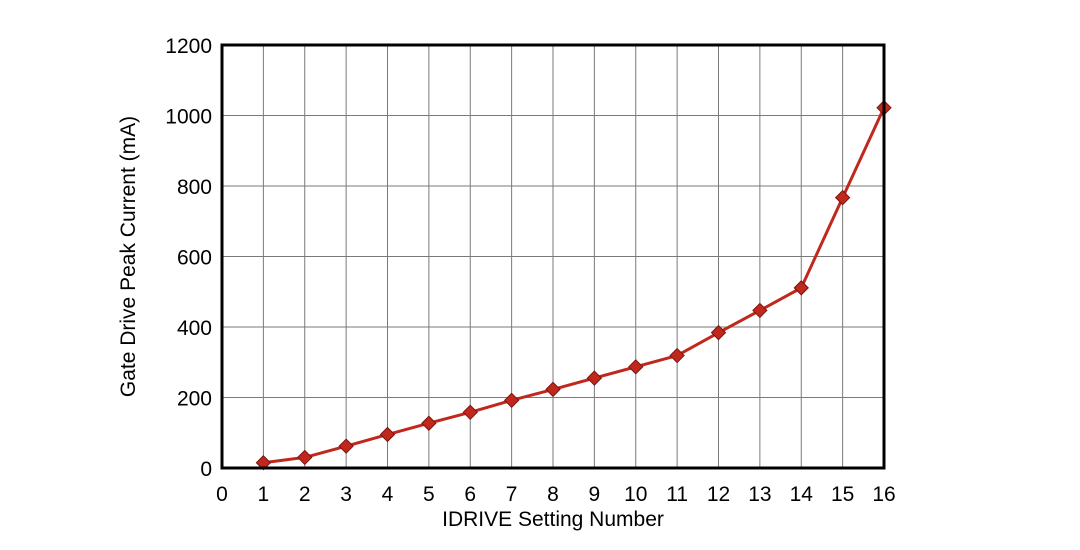 This screenshot has height=550, width=1080. What do you see at coordinates (194, 187) in the screenshot?
I see `y-tick-label: 800` at bounding box center [194, 187].